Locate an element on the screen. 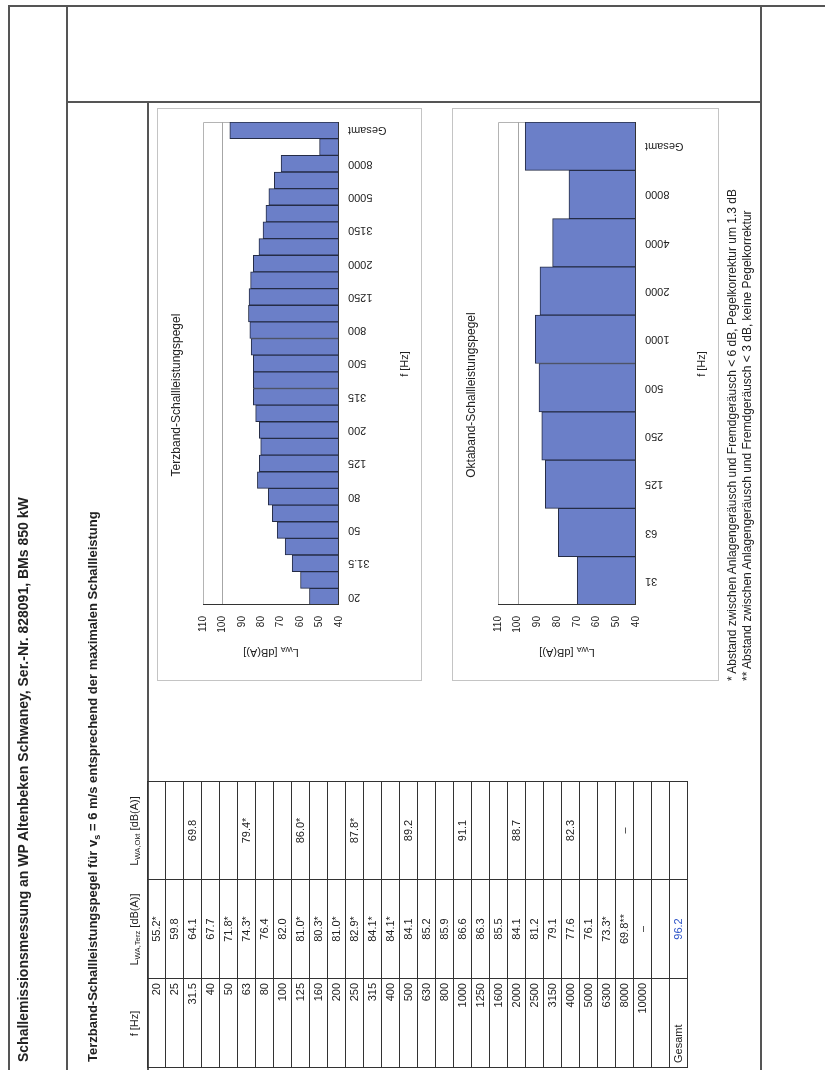  category-label: 400 is located at coordinates (390, 1023).